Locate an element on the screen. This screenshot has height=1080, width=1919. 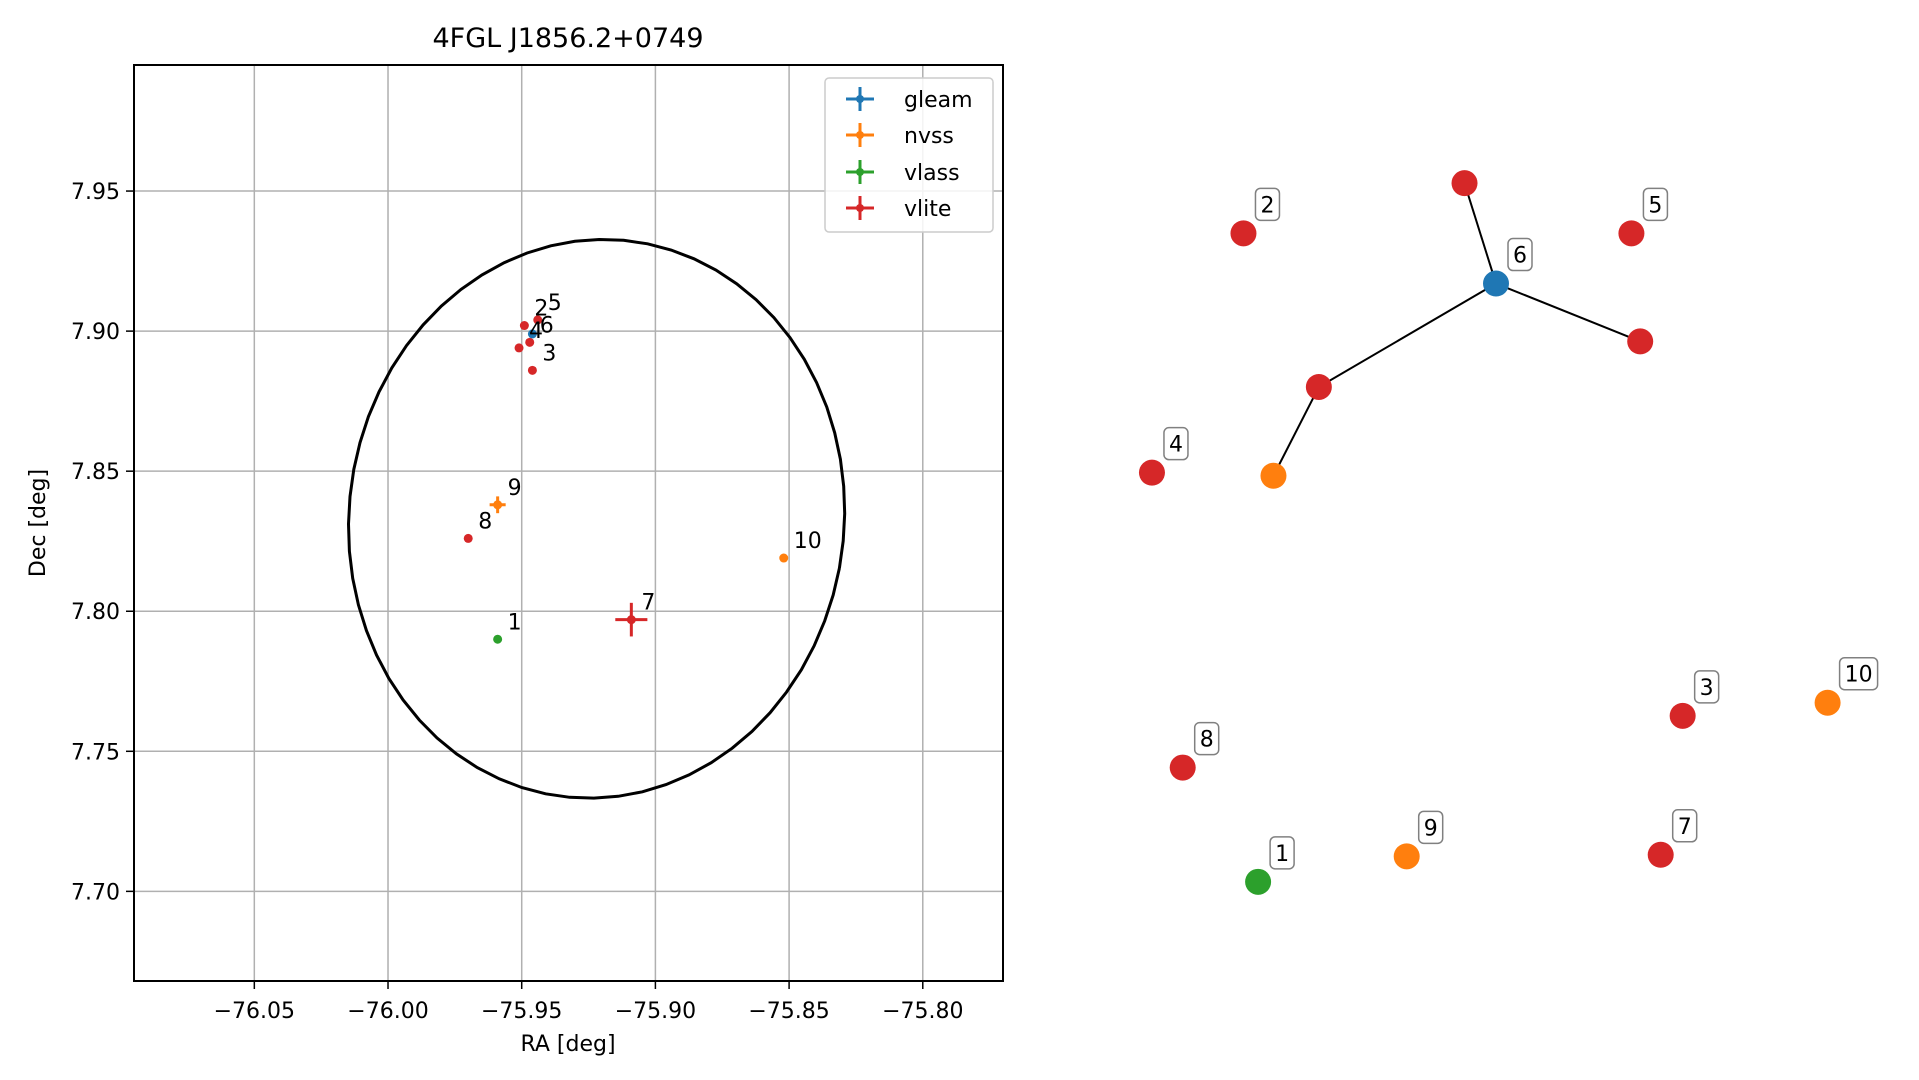
data-point-vlass is located at coordinates (498, 639).